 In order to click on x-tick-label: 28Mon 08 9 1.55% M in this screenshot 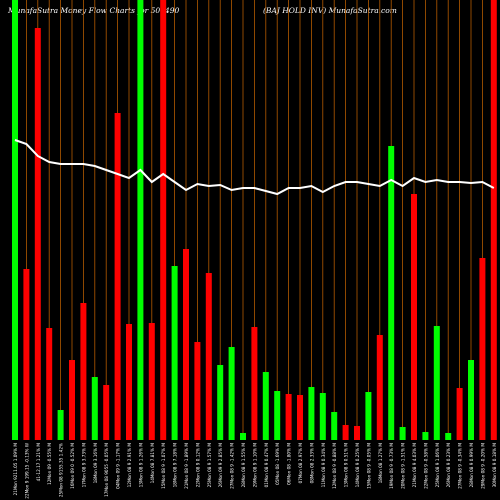, I will do `click(243, 465)`.